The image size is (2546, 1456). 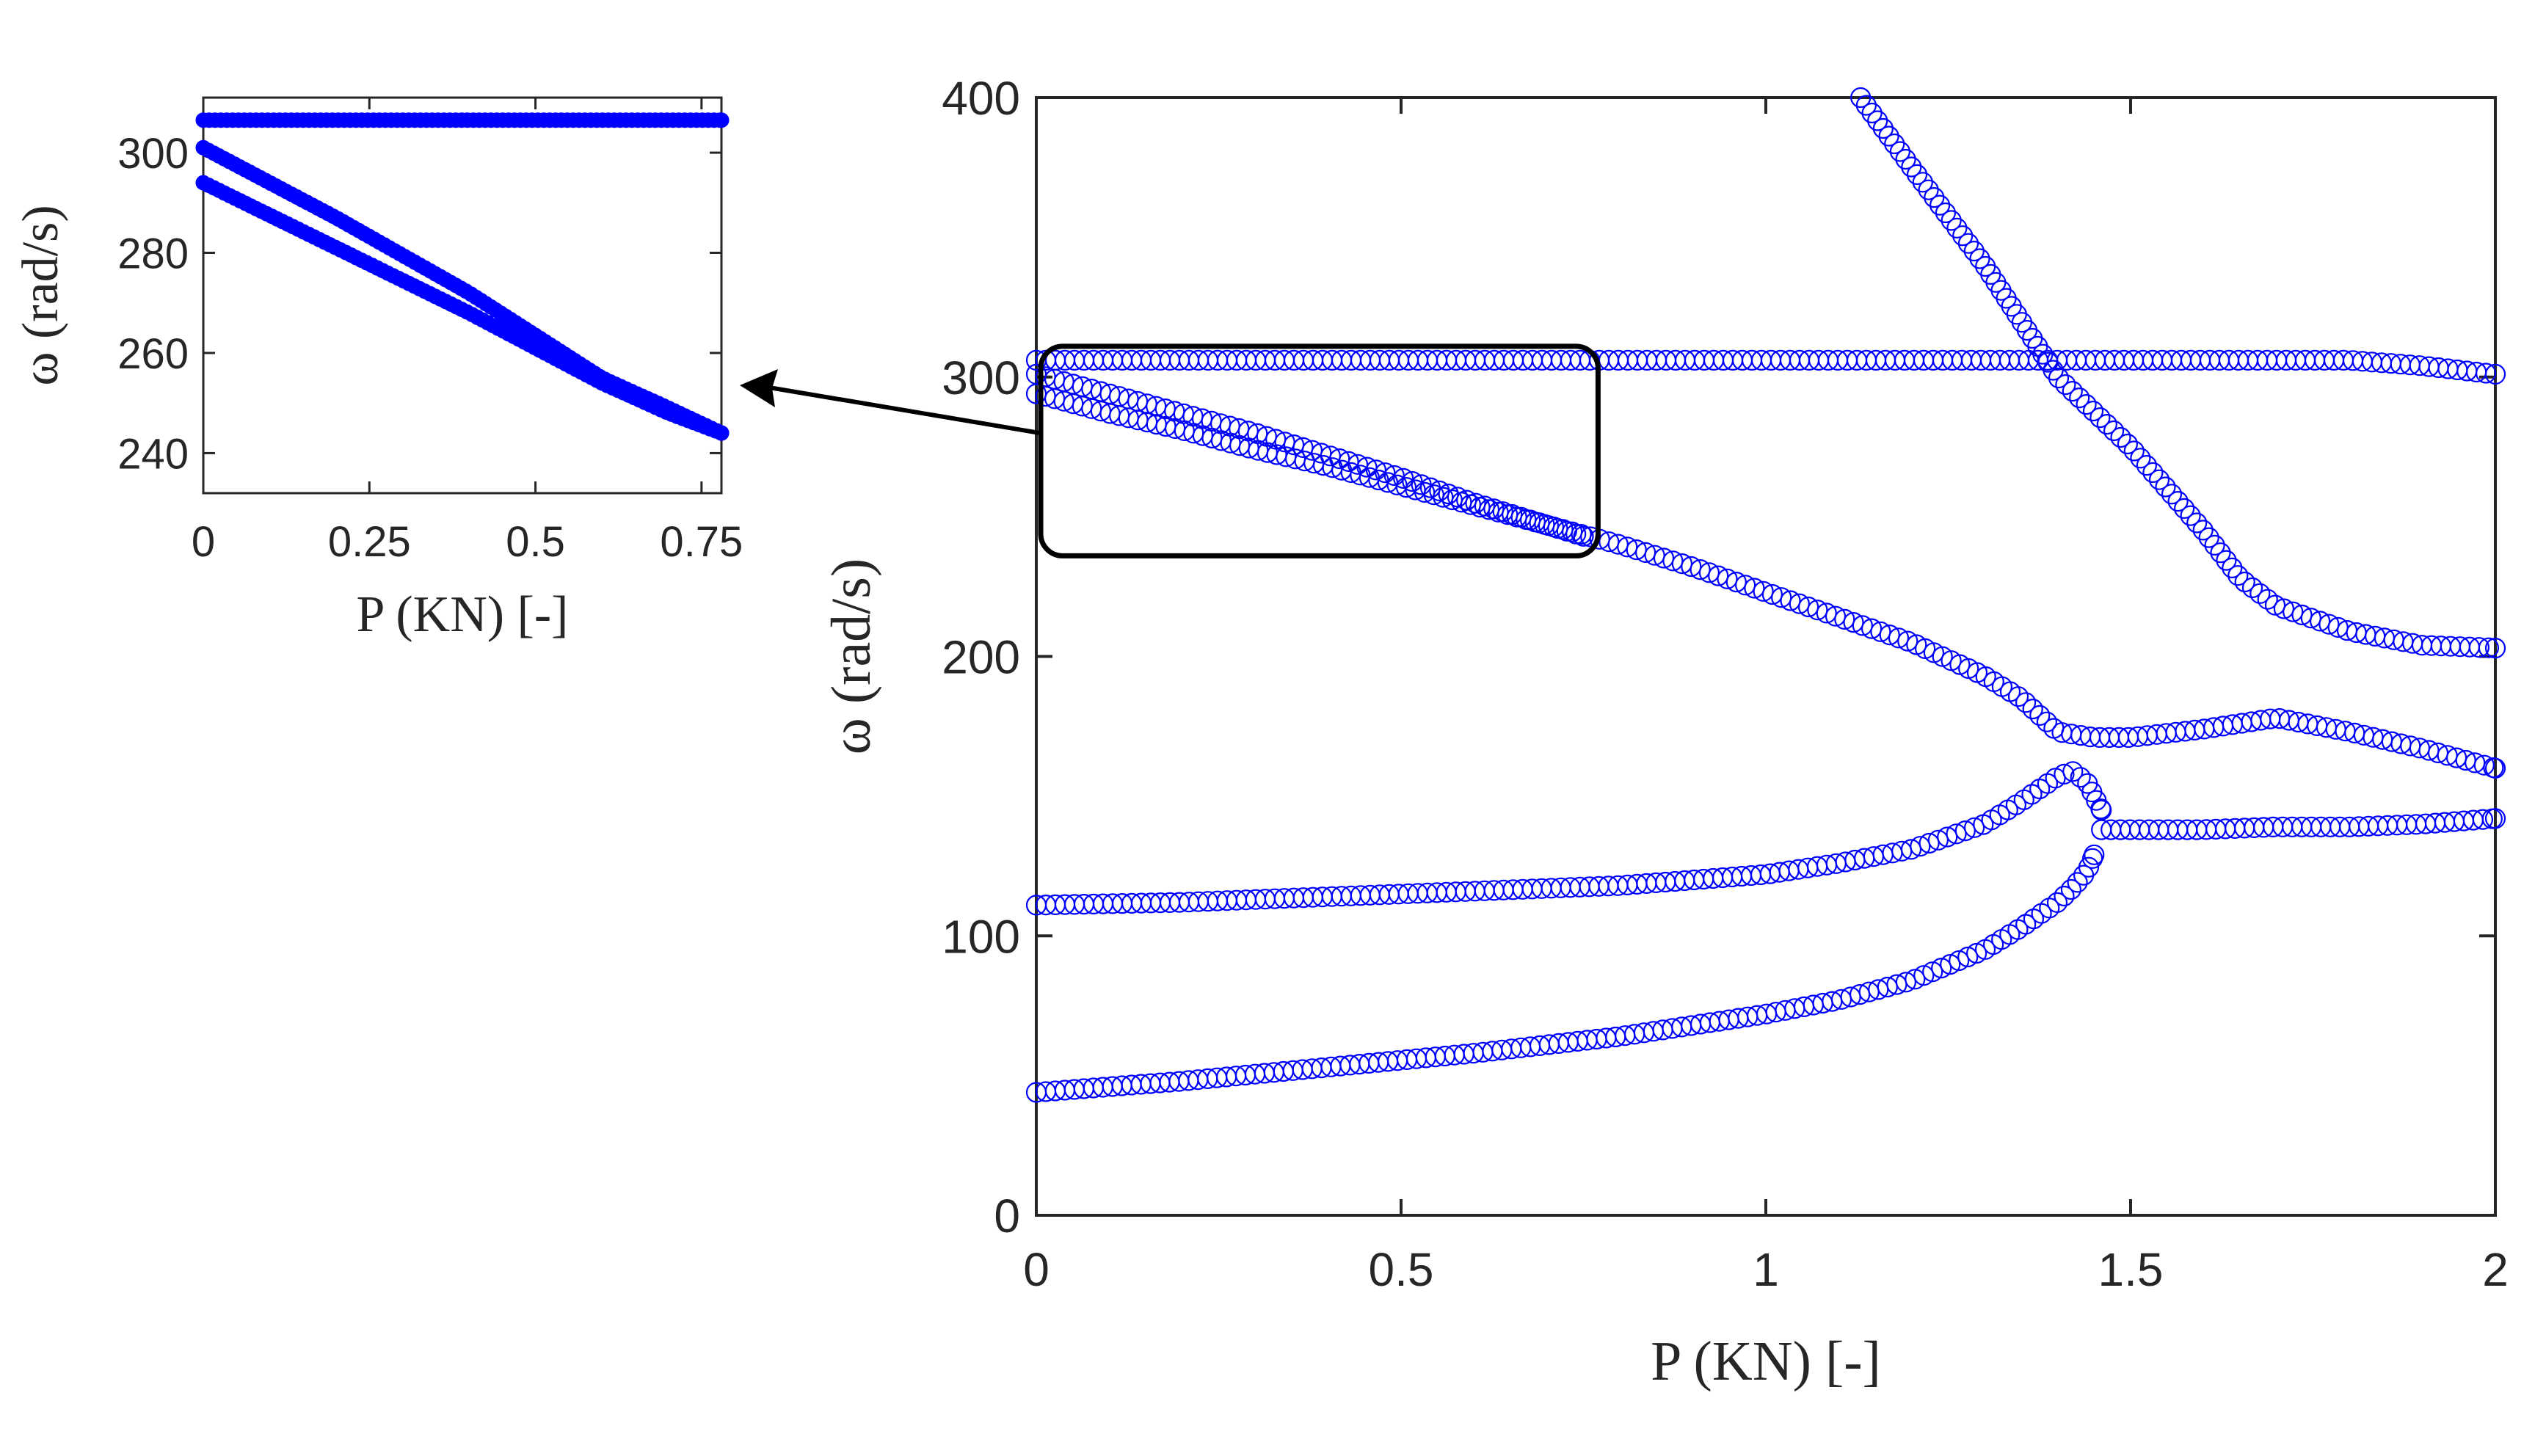 I want to click on main-x-tick-label: 1.5, so click(x=2131, y=1269).